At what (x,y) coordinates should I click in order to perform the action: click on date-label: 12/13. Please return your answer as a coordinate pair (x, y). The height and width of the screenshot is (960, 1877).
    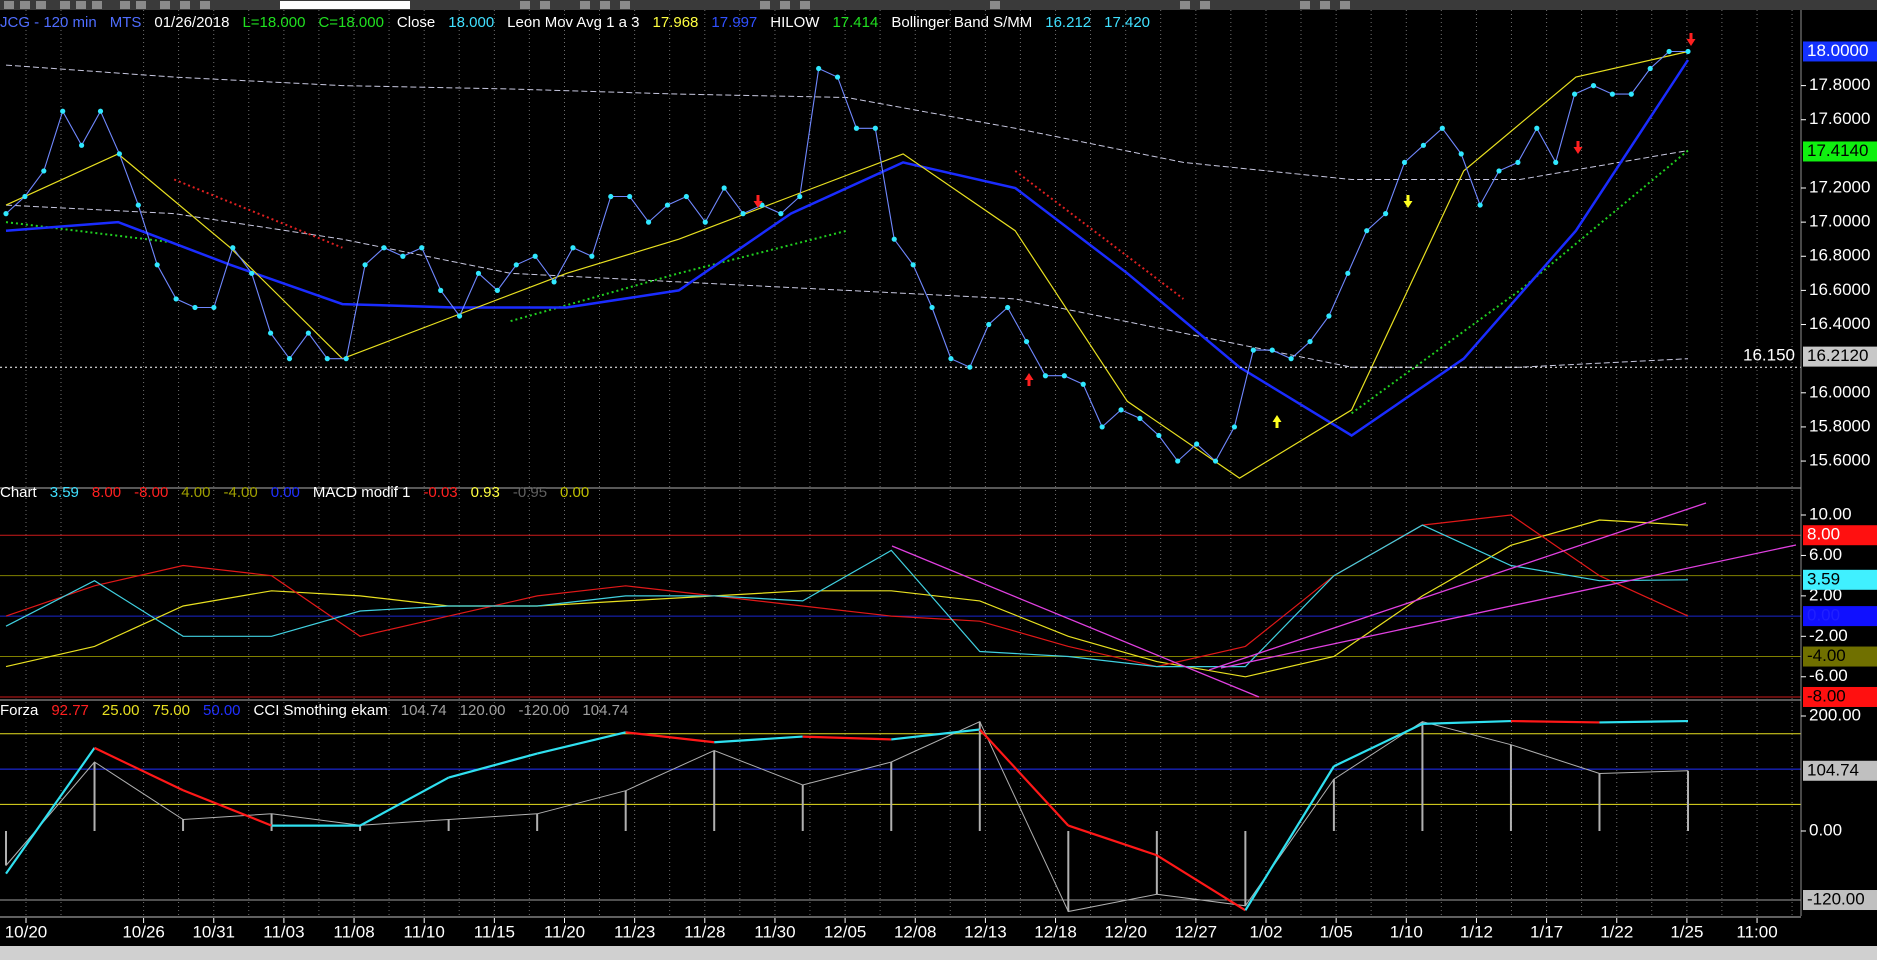
    Looking at the image, I should click on (985, 931).